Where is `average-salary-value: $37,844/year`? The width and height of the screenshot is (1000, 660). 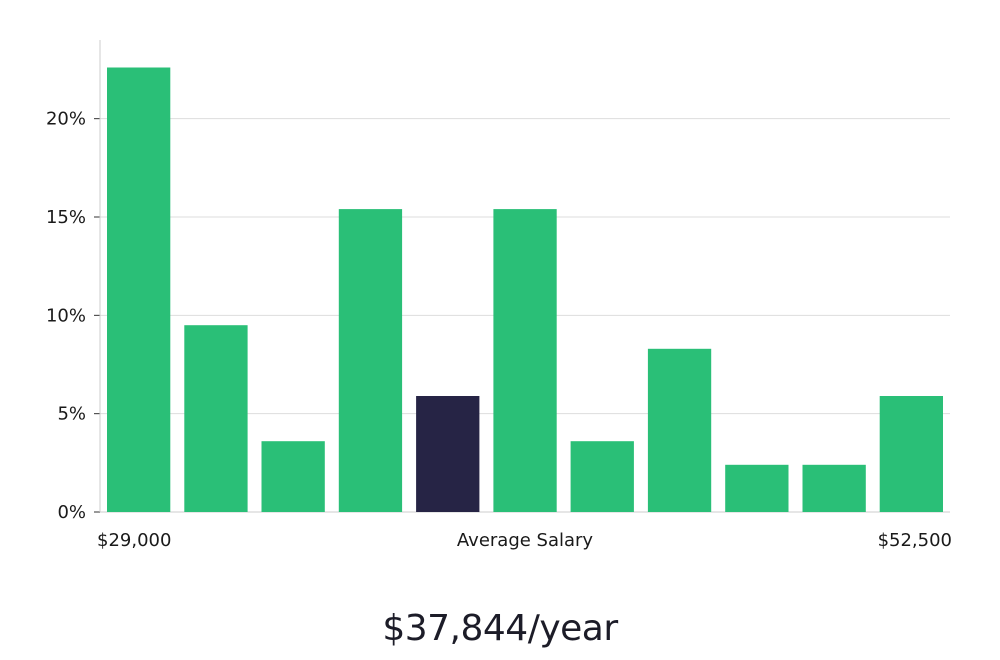
average-salary-value: $37,844/year is located at coordinates (500, 628).